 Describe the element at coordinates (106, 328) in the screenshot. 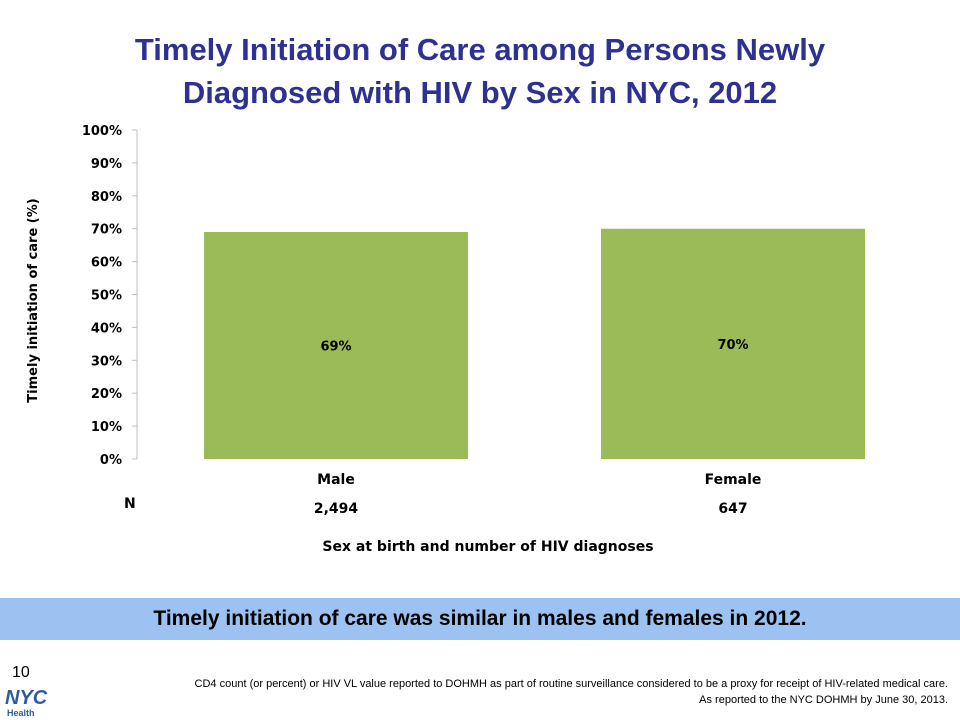

I see `y-tick-label: 40%` at that location.